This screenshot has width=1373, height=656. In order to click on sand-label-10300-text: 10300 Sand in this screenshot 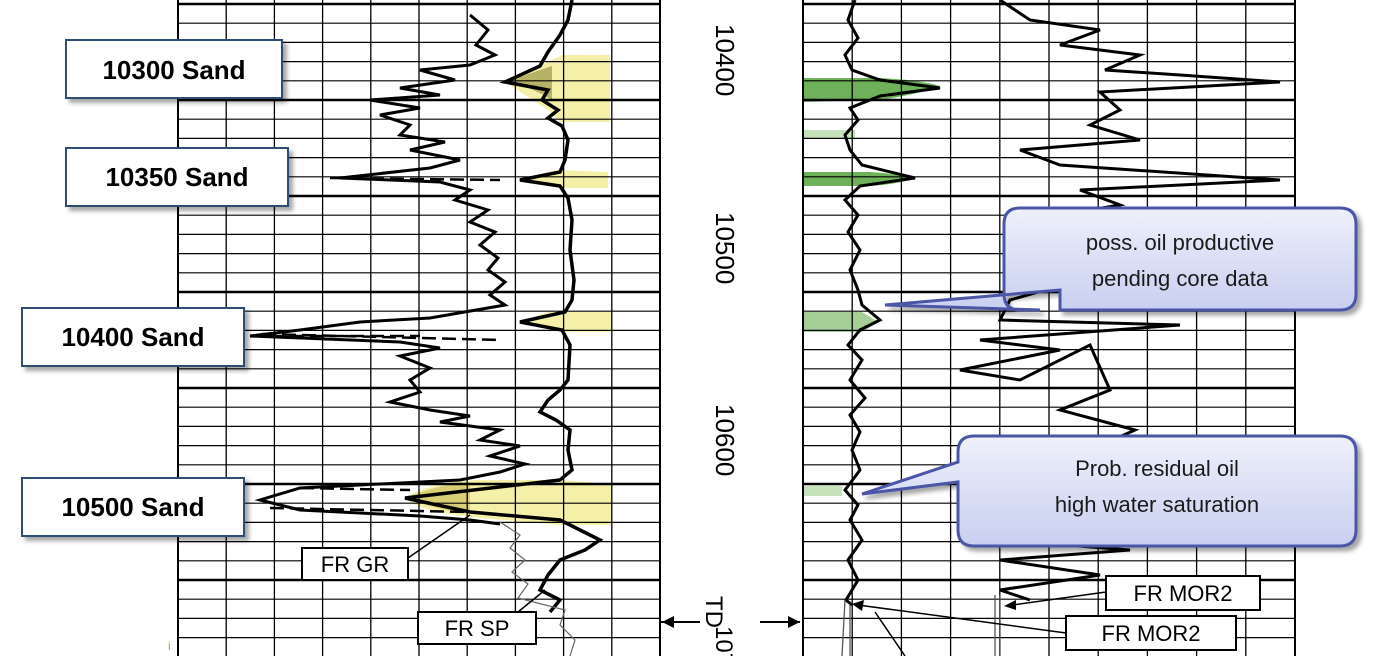, I will do `click(173, 70)`.